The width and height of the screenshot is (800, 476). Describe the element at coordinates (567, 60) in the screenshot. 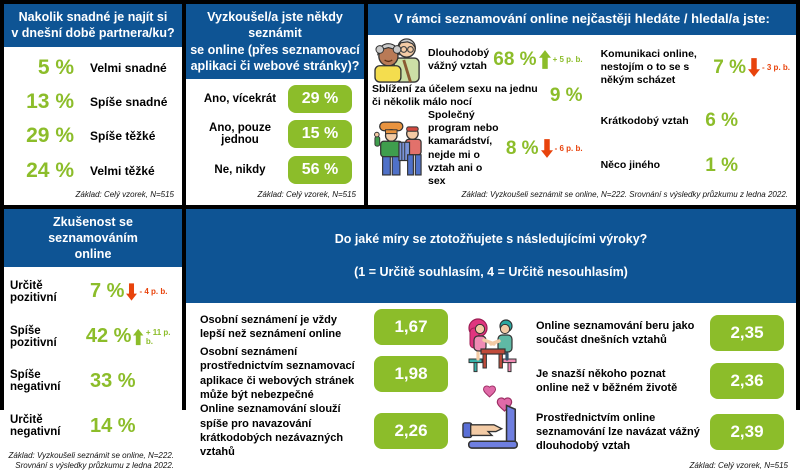

I see `change-label: + 5 p. b.` at that location.